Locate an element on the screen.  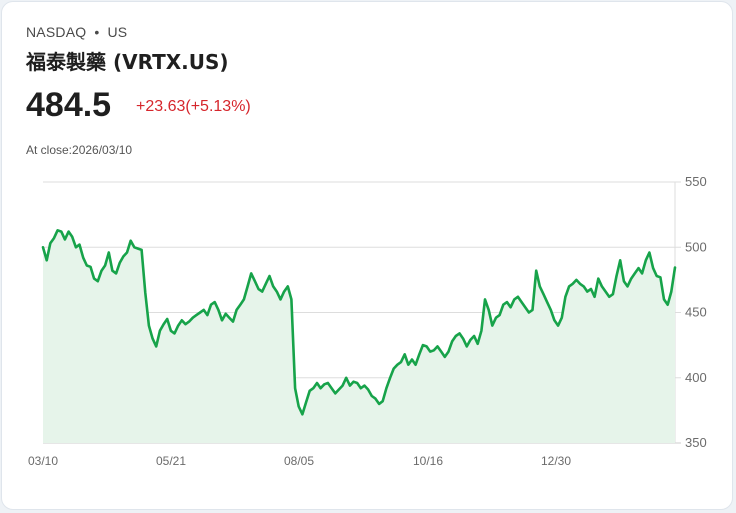
y-axis: 550 500 450 400 350 is located at coordinates (696, 312).